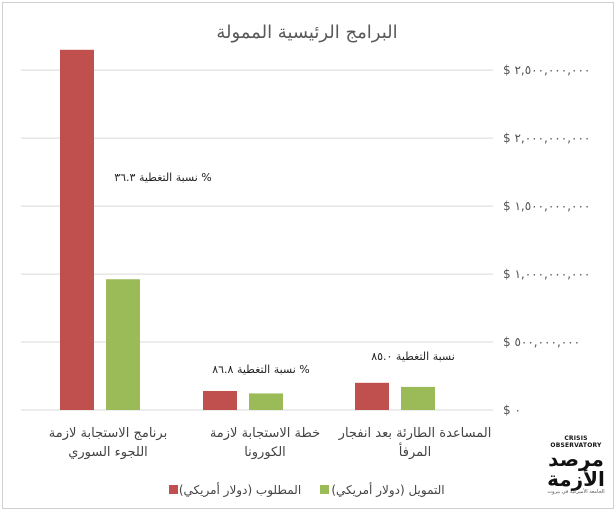 This screenshot has height=511, width=616. I want to click on coverage-annotation: نسبة التغطية ٣٦.٣ %, so click(163, 177).